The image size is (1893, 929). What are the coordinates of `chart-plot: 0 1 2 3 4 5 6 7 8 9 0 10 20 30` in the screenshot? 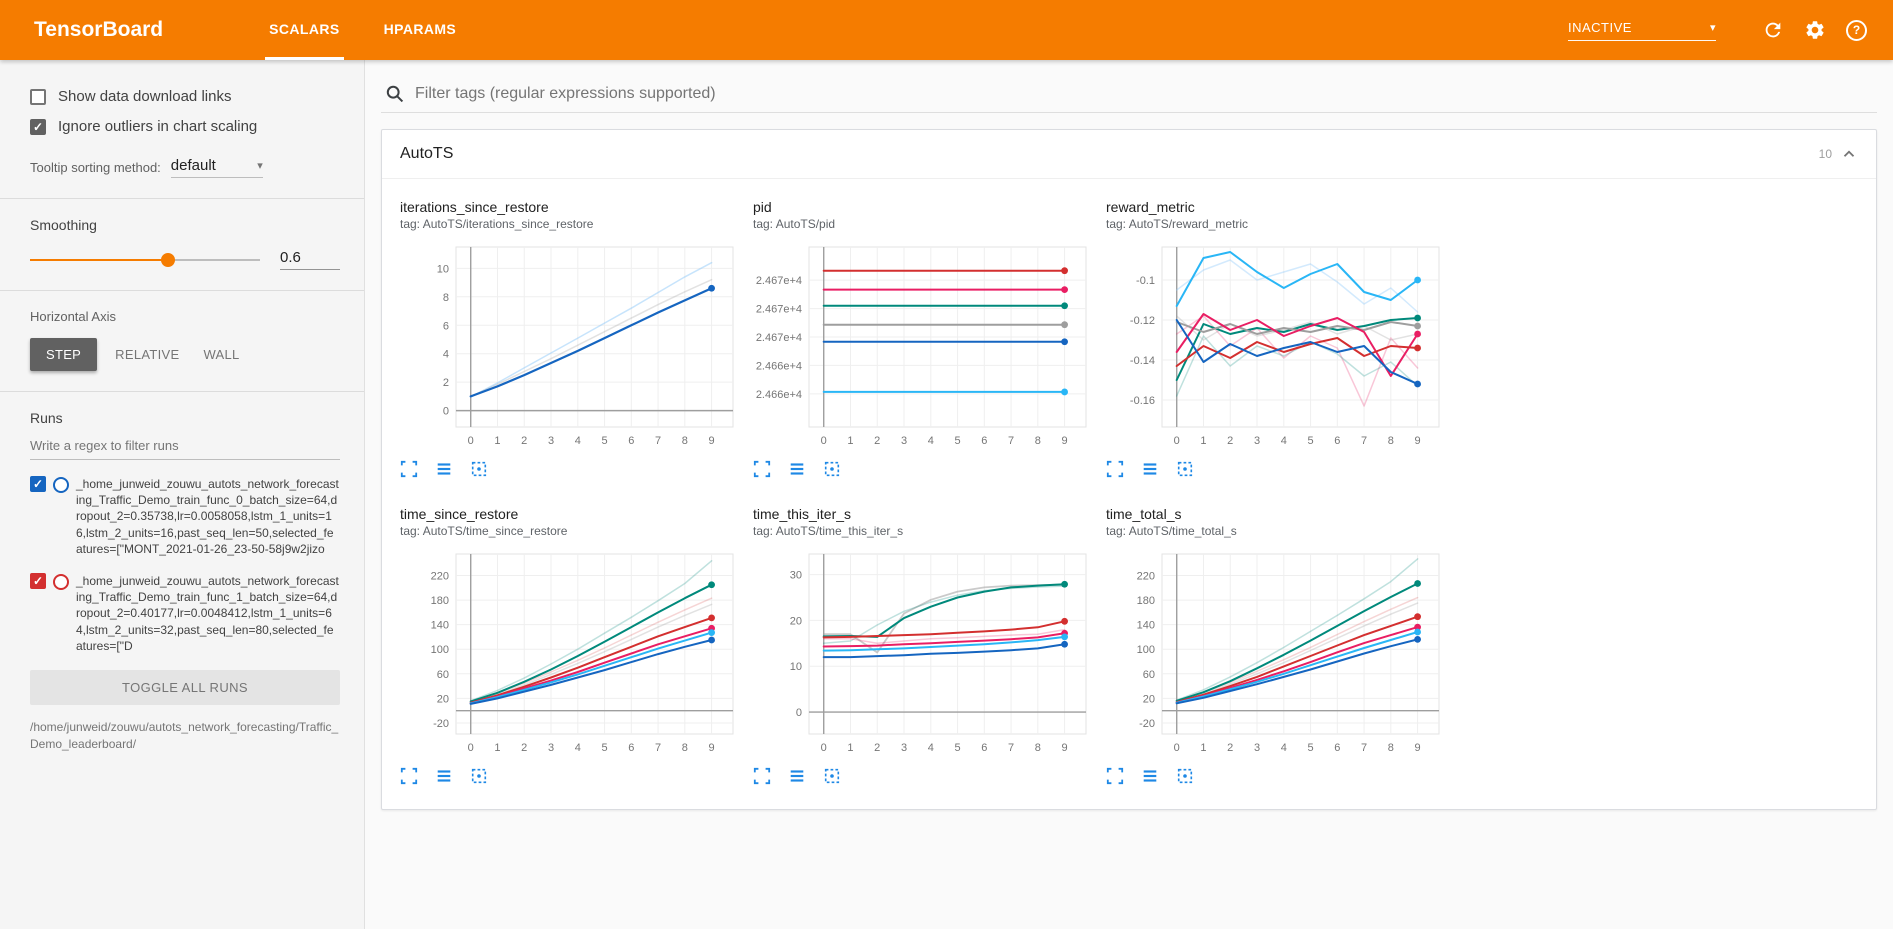 It's located at (925, 652).